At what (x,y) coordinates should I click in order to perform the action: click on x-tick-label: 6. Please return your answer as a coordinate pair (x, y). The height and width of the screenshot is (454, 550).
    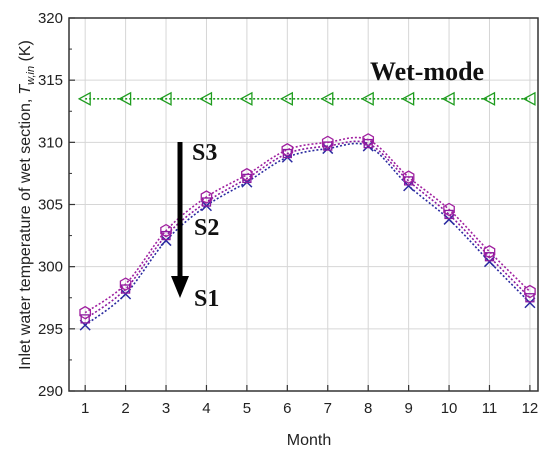
    Looking at the image, I should click on (287, 408).